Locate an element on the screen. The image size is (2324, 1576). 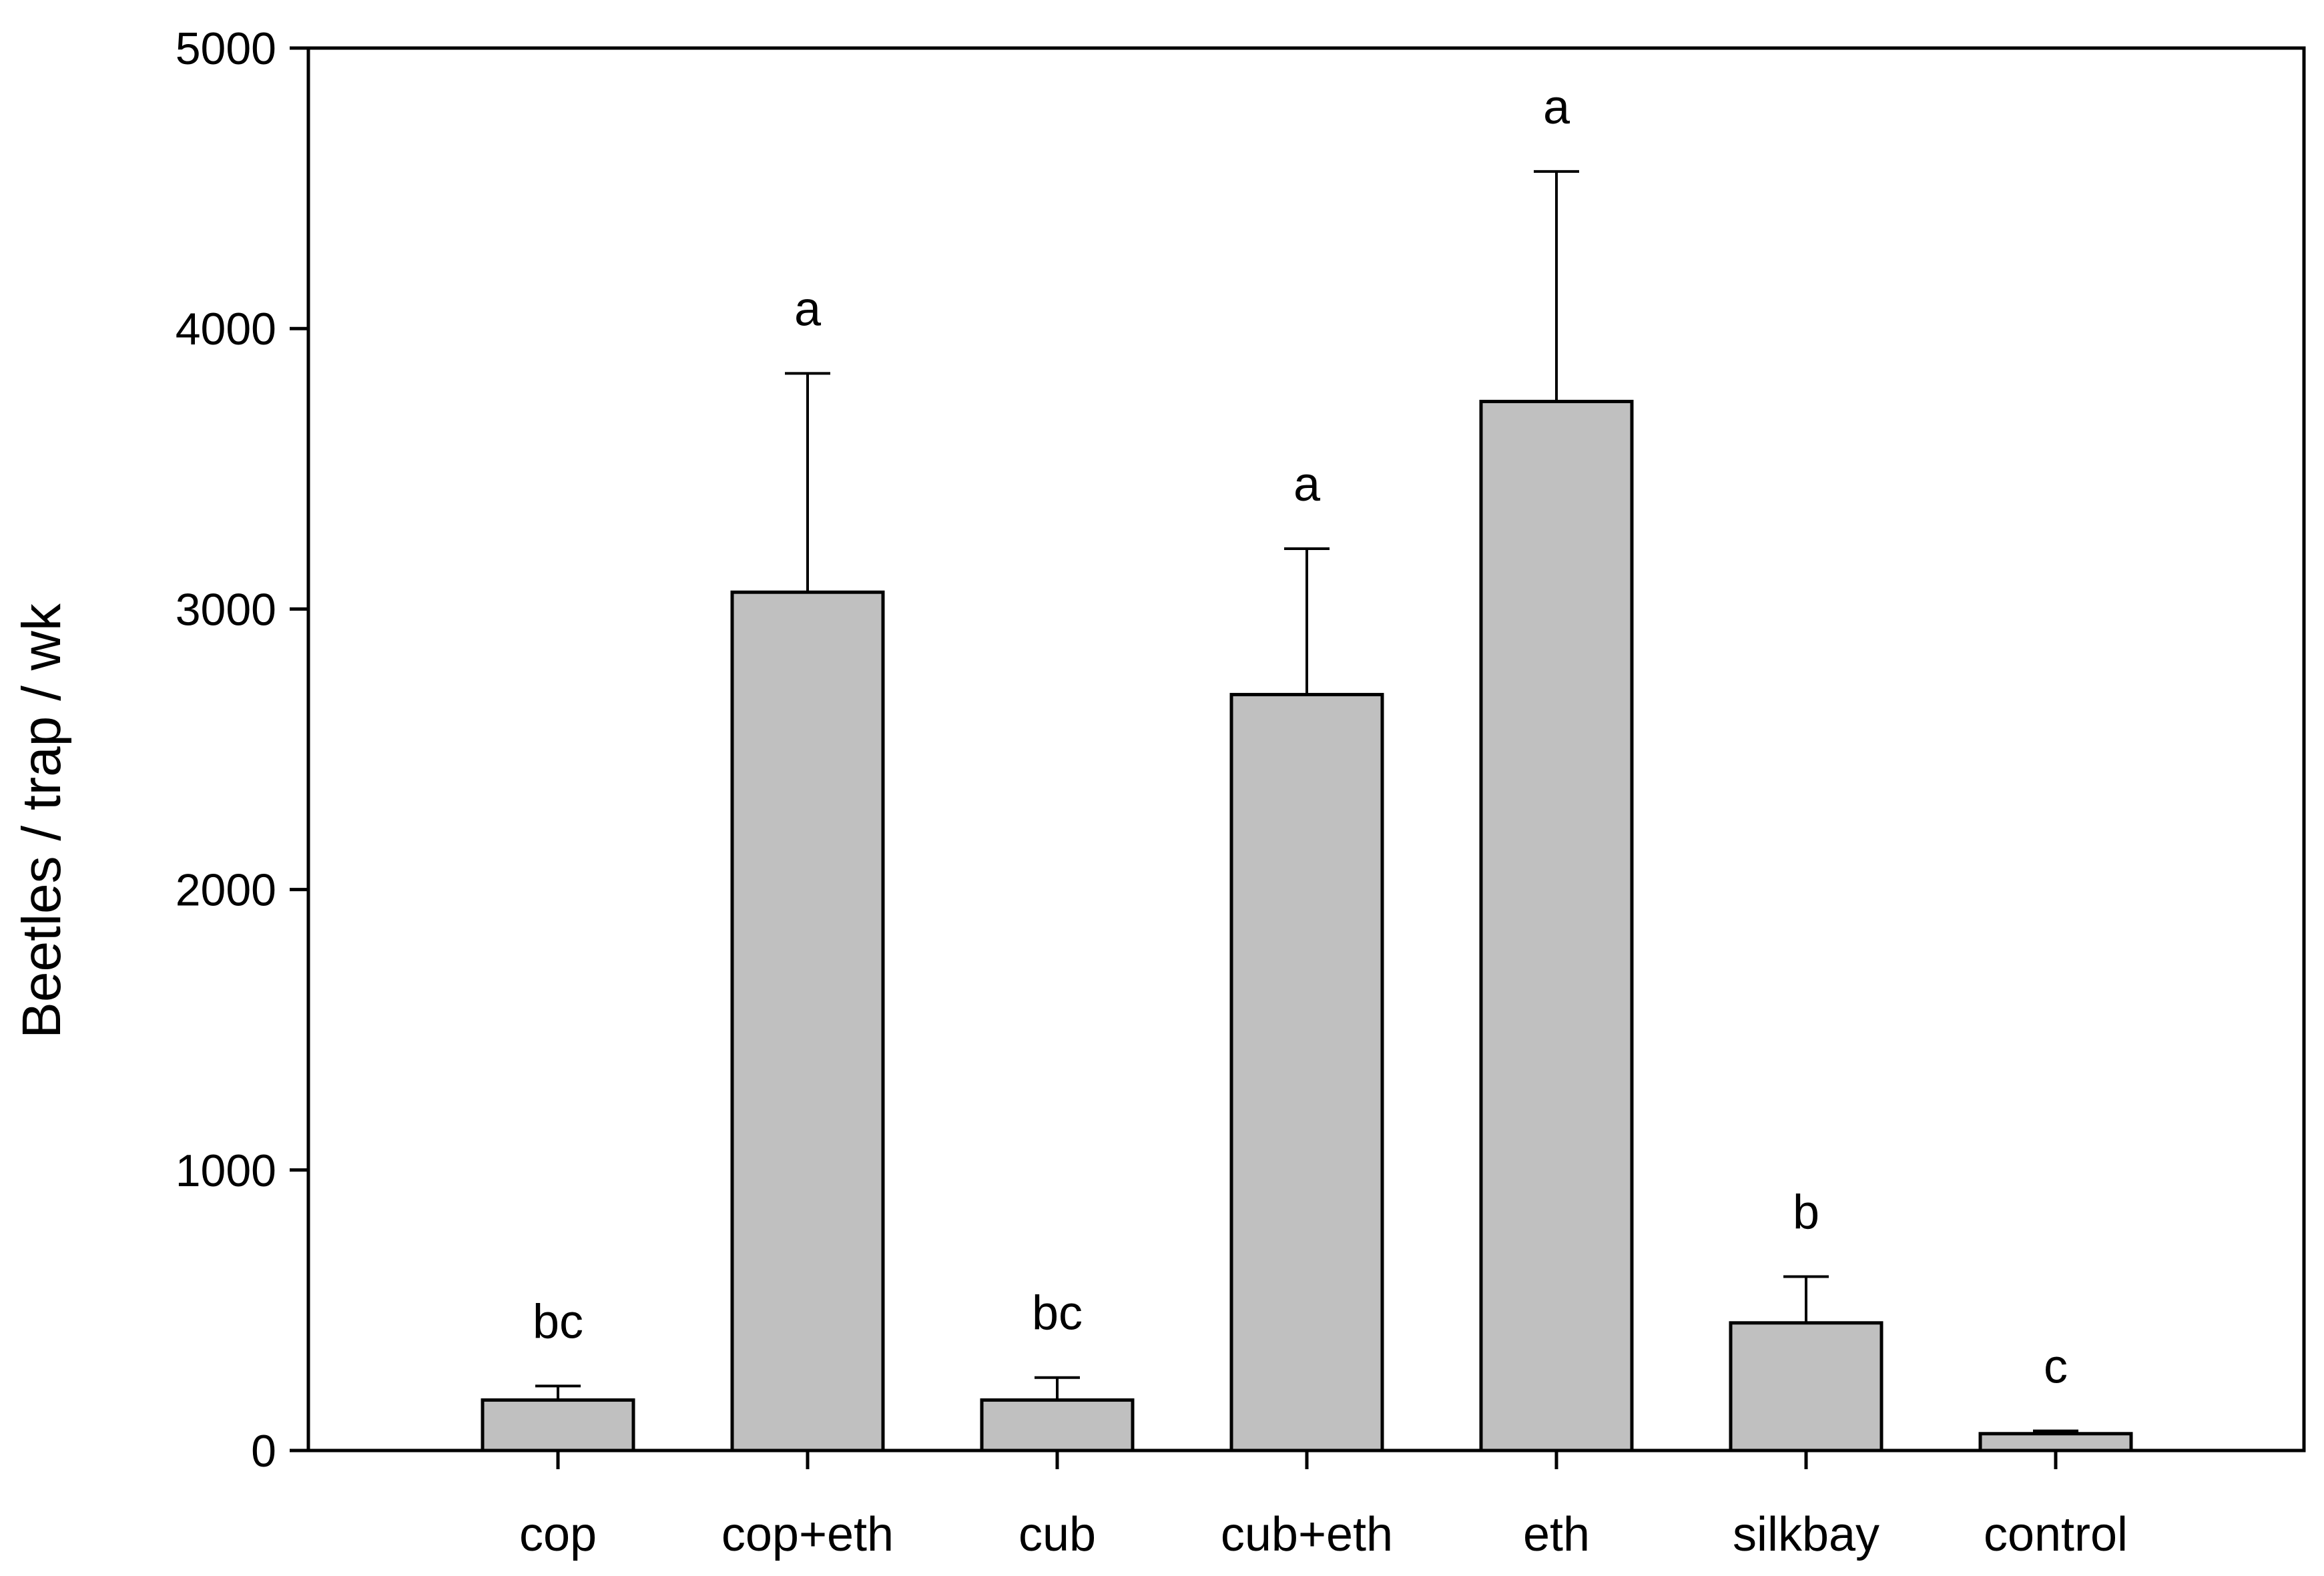
y-tick-label: 0 is located at coordinates (263, 1451).